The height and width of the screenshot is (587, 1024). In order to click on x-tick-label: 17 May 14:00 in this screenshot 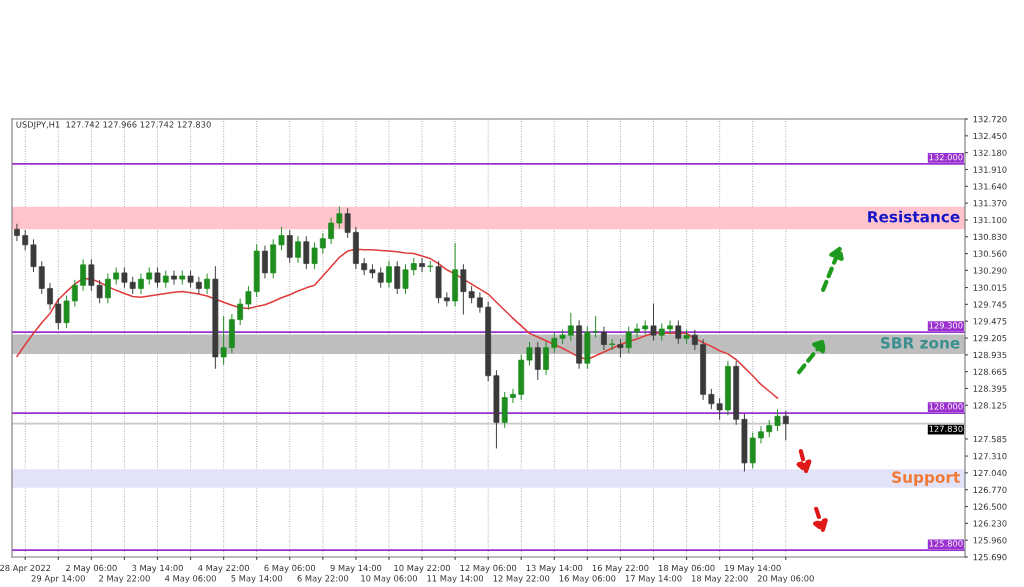, I will do `click(653, 579)`.